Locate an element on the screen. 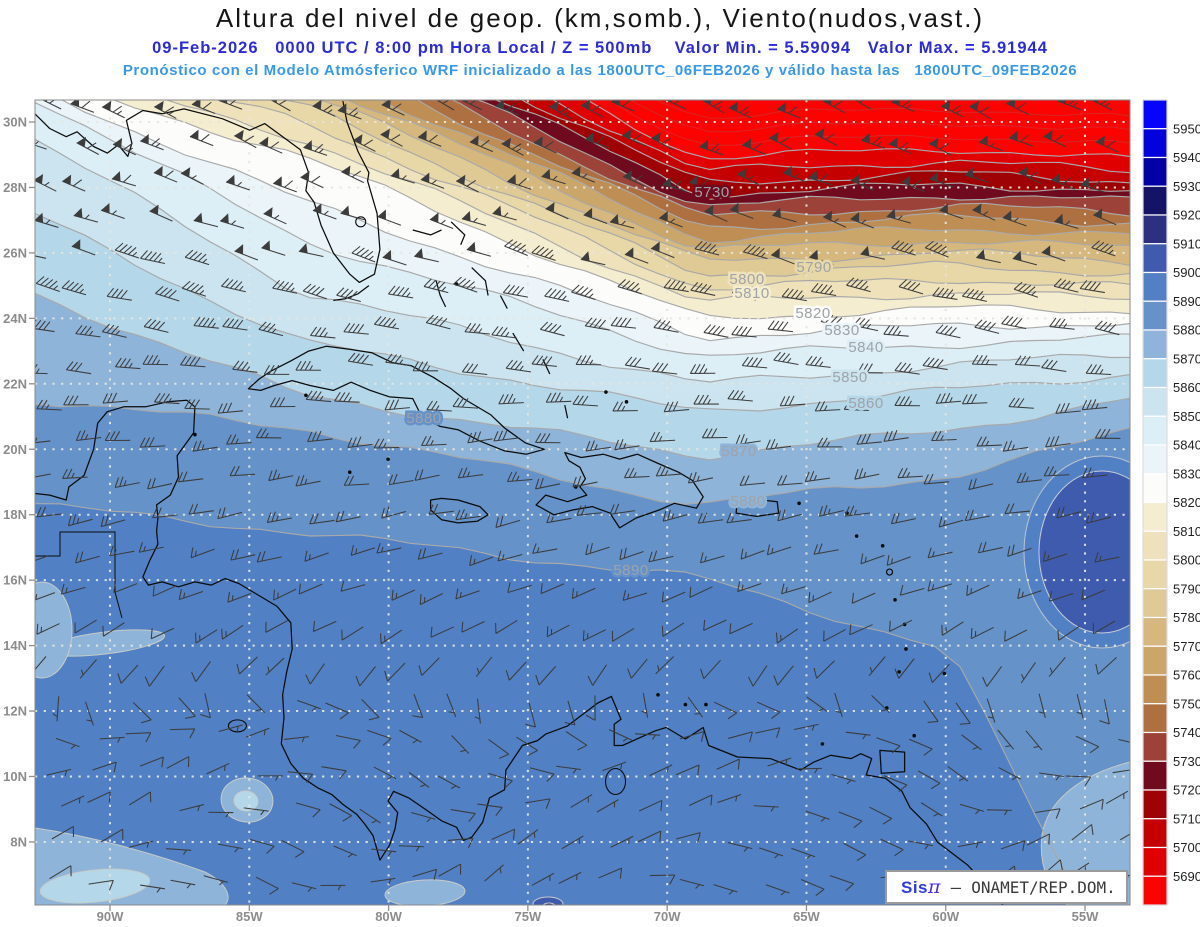 The width and height of the screenshot is (1200, 927). coastline is located at coordinates (757, 507).